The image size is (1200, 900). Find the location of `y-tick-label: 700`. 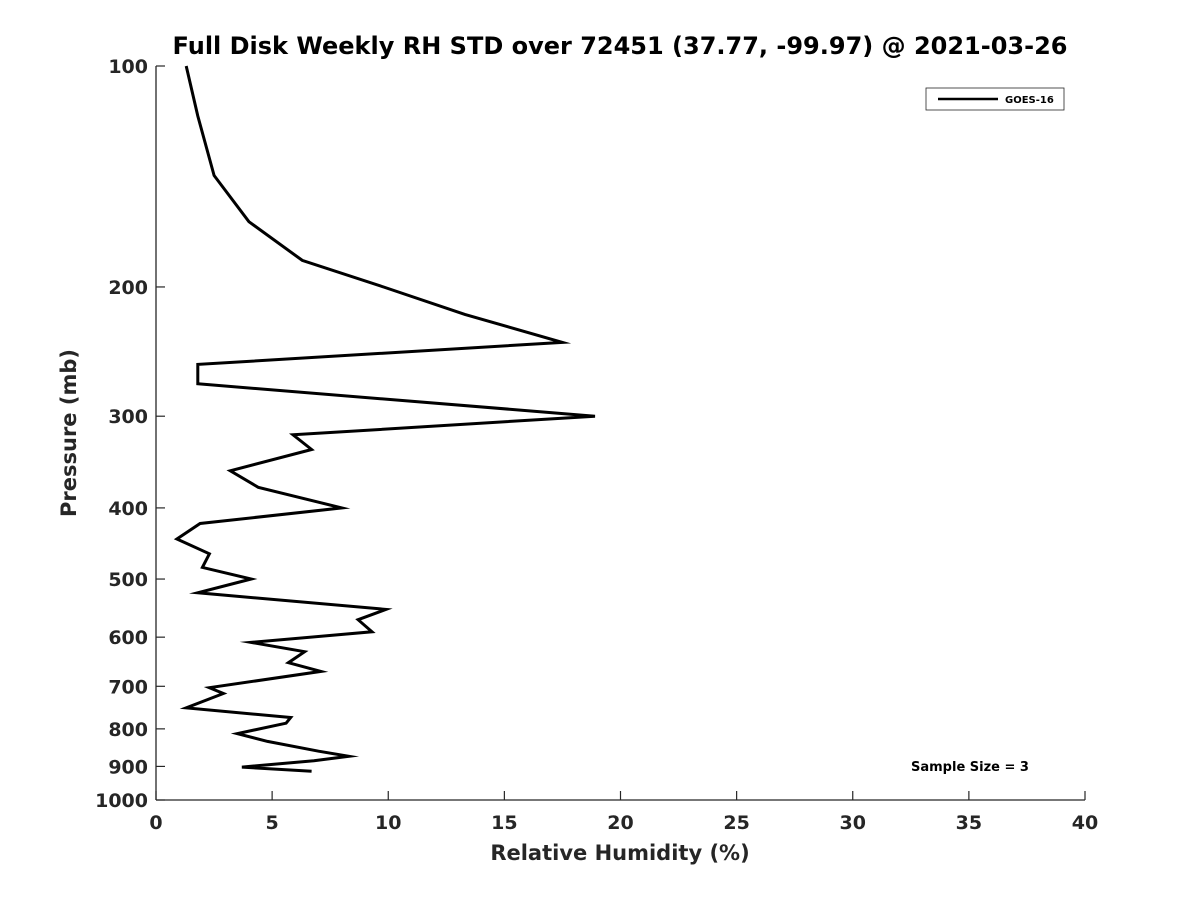

y-tick-label: 700 is located at coordinates (128, 687).